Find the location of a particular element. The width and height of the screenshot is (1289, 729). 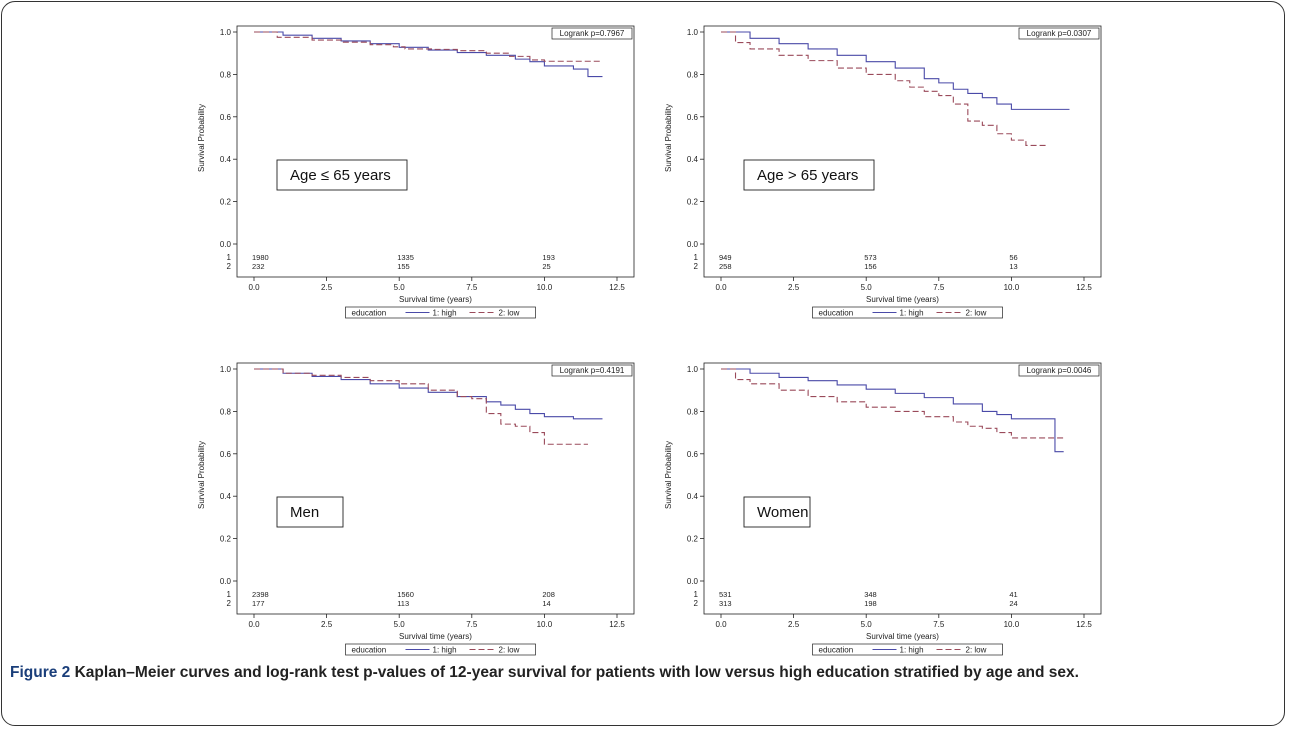

risk-count: 155 is located at coordinates (403, 266).